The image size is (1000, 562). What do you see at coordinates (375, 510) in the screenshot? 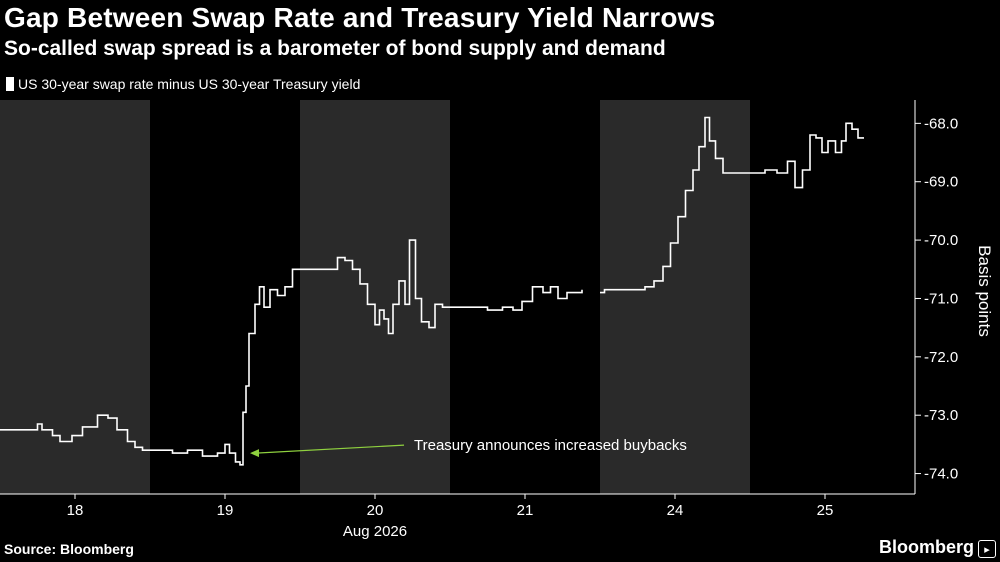
I see `x-tick-label-2: 20` at bounding box center [375, 510].